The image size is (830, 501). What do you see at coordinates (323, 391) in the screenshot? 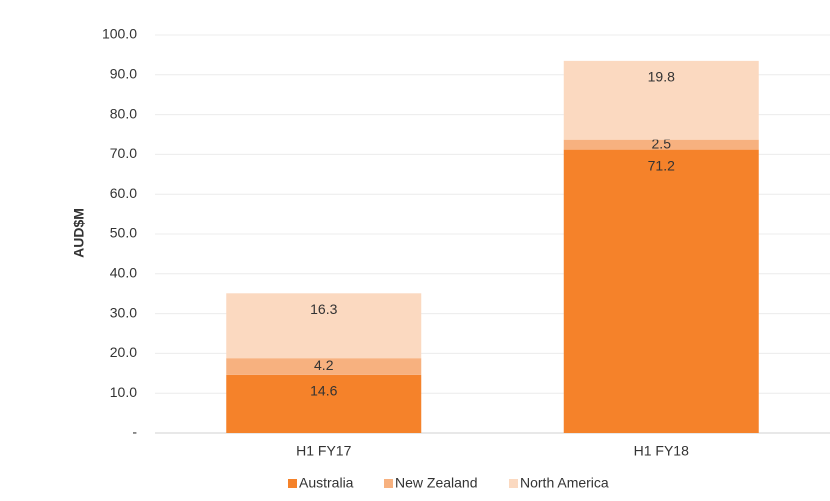
I see `data-label: 14.6` at bounding box center [323, 391].